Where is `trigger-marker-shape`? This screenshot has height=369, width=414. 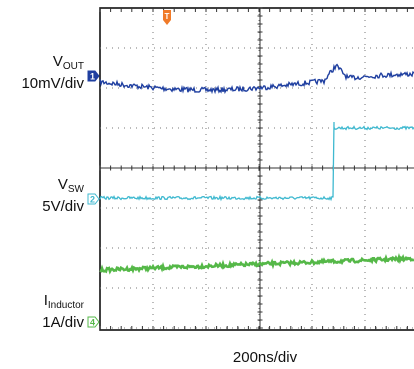 trigger-marker-shape is located at coordinates (167, 17).